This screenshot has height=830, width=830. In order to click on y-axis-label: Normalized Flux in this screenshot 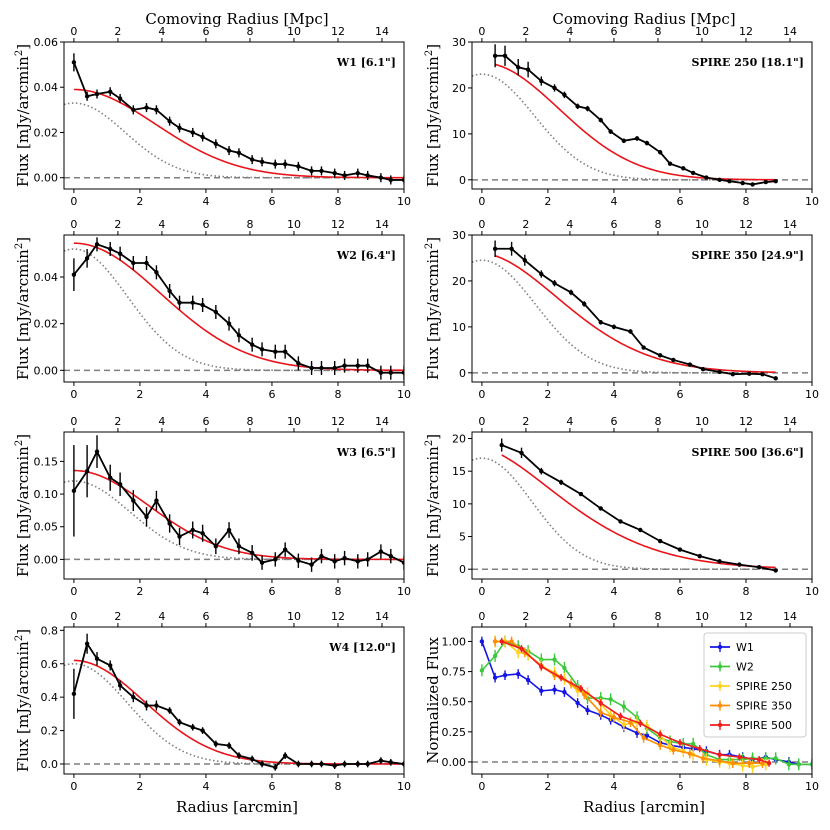, I will do `click(433, 700)`.